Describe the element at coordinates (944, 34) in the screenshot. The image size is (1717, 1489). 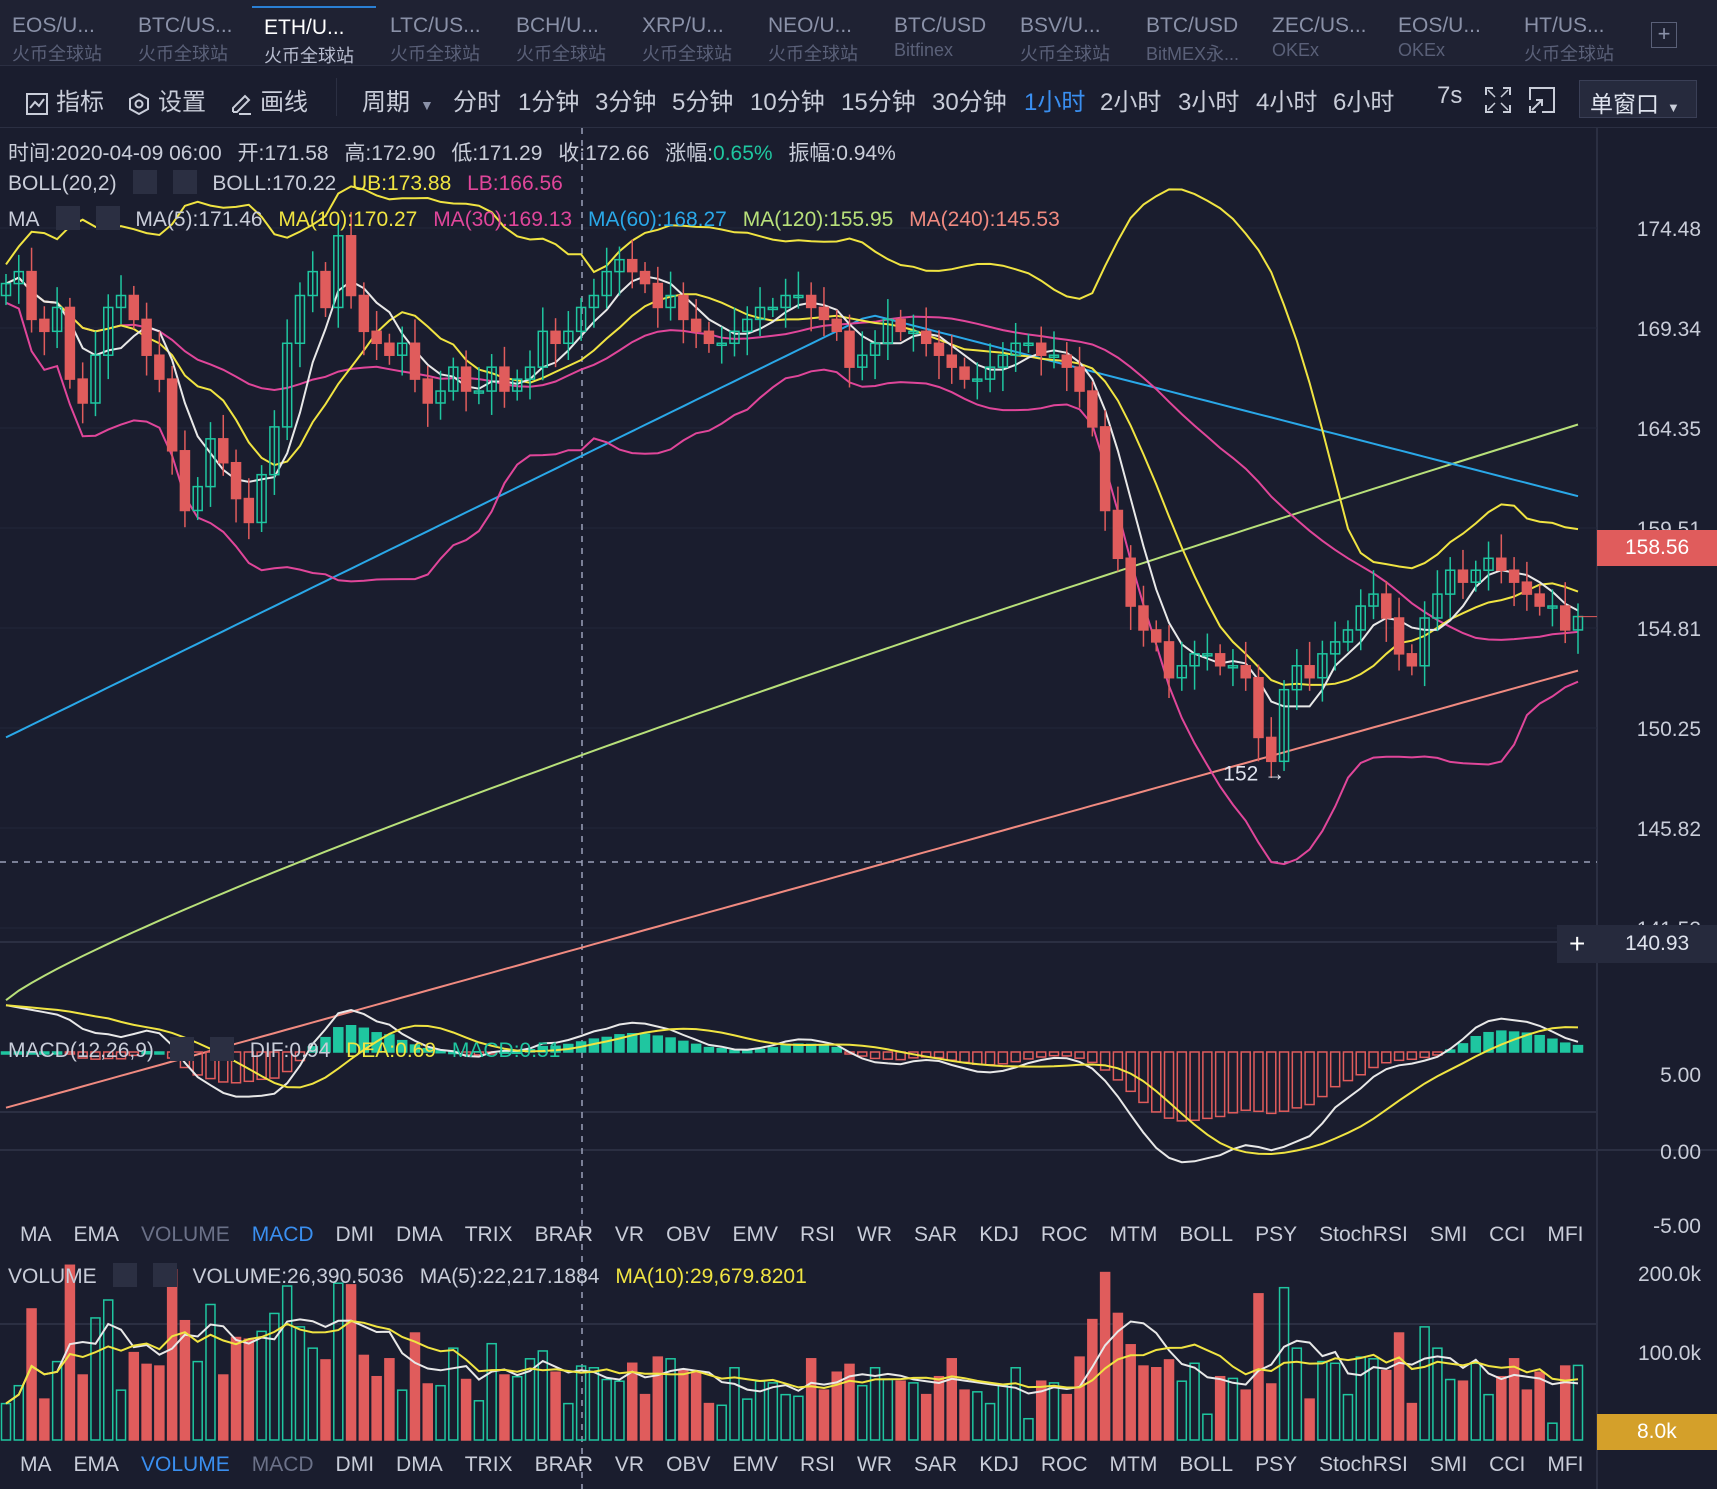
I see `pair-tab: BTC/USD Bitfinex` at that location.